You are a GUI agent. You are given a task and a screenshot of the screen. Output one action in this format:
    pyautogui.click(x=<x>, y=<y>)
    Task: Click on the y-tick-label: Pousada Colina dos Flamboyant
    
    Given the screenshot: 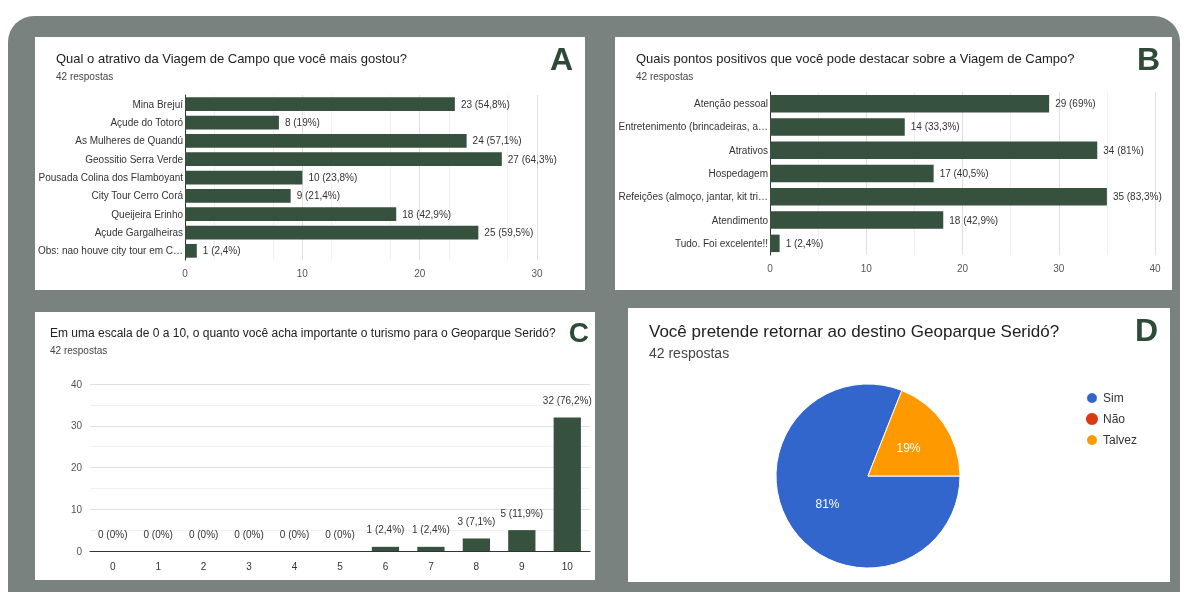 What is the action you would take?
    pyautogui.click(x=111, y=177)
    